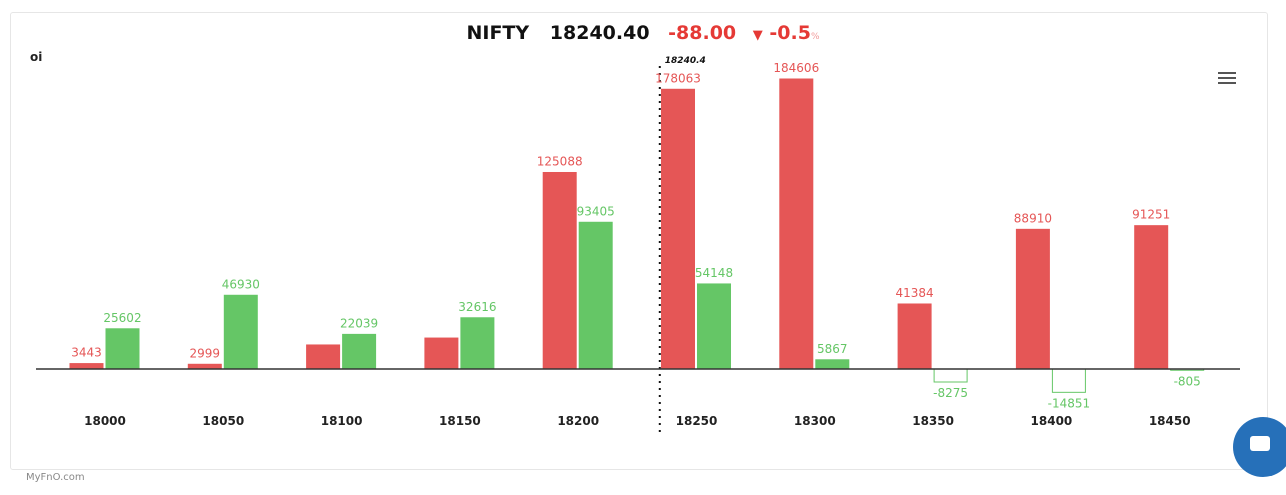 The height and width of the screenshot is (495, 1286). What do you see at coordinates (599, 33) in the screenshot?
I see `spot-price: 18240.40` at bounding box center [599, 33].